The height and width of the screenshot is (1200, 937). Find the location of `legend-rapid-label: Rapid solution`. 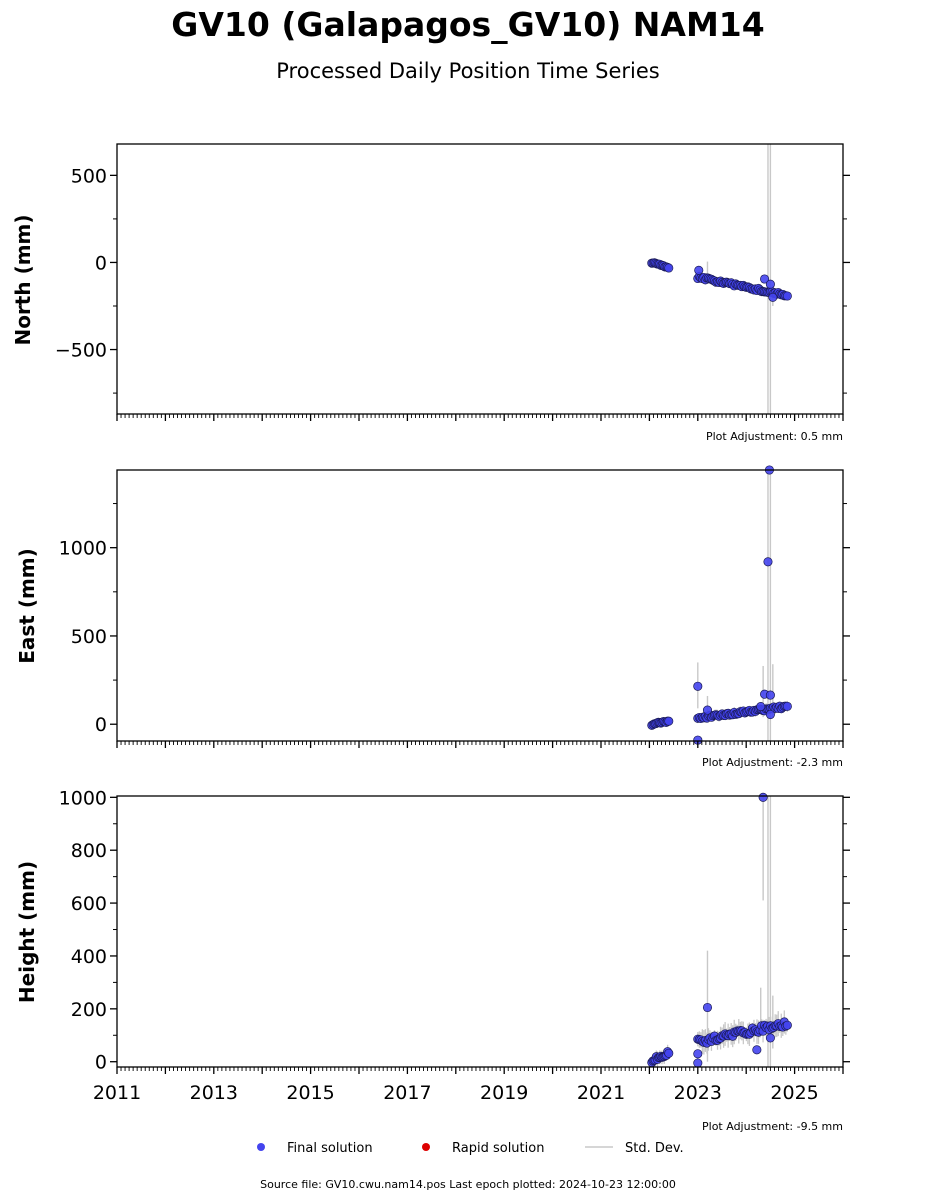

legend-rapid-label: Rapid solution is located at coordinates (498, 1148).